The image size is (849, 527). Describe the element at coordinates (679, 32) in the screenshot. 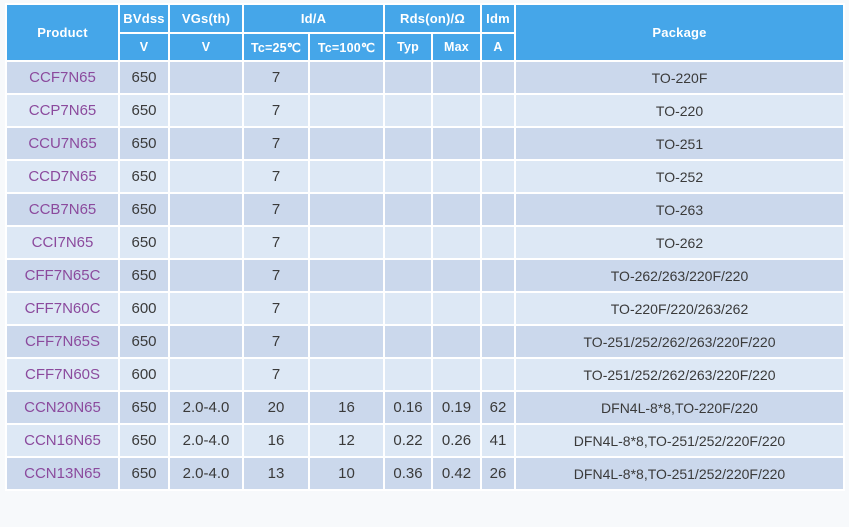

I see `header-package: Package` at that location.